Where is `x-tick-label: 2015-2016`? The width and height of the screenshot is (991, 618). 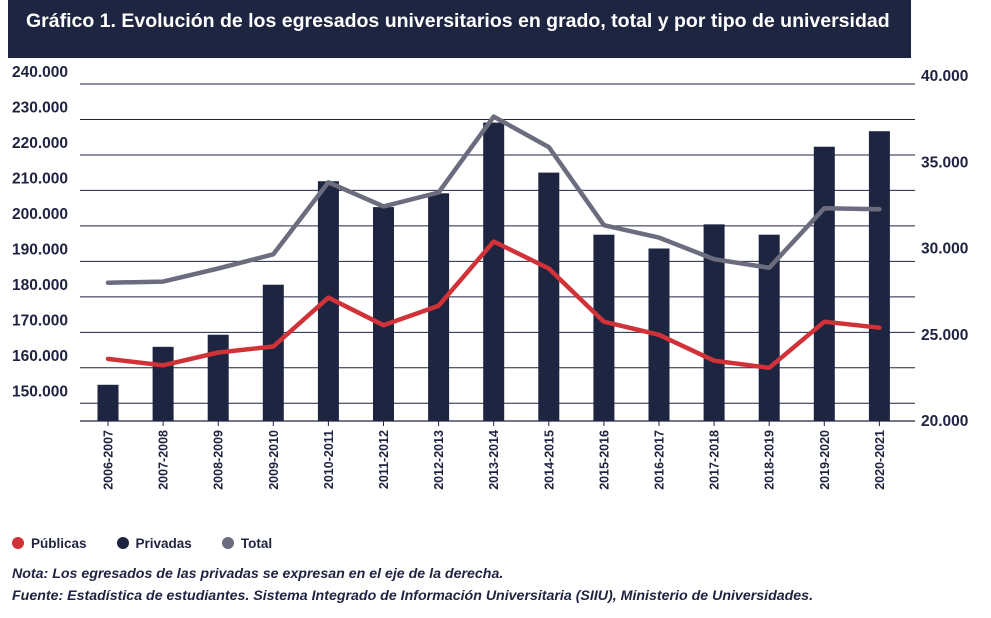 x-tick-label: 2015-2016 is located at coordinates (604, 460).